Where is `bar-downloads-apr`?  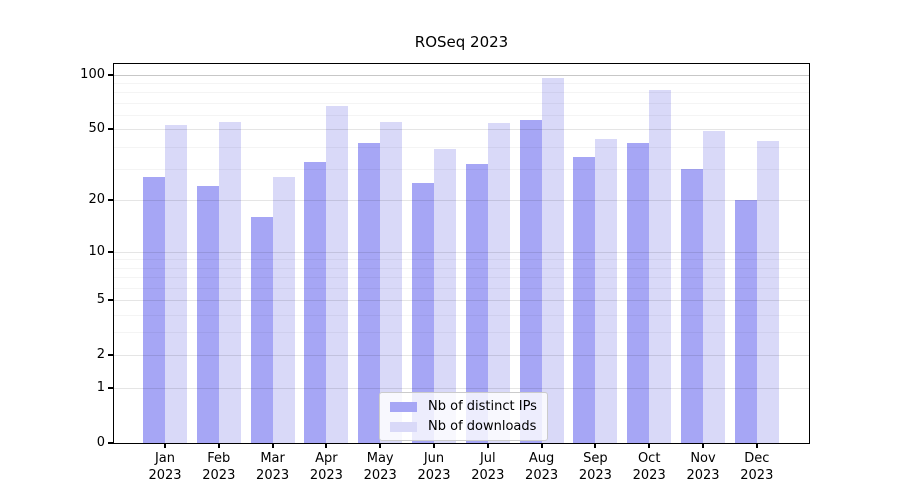
bar-downloads-apr is located at coordinates (337, 274).